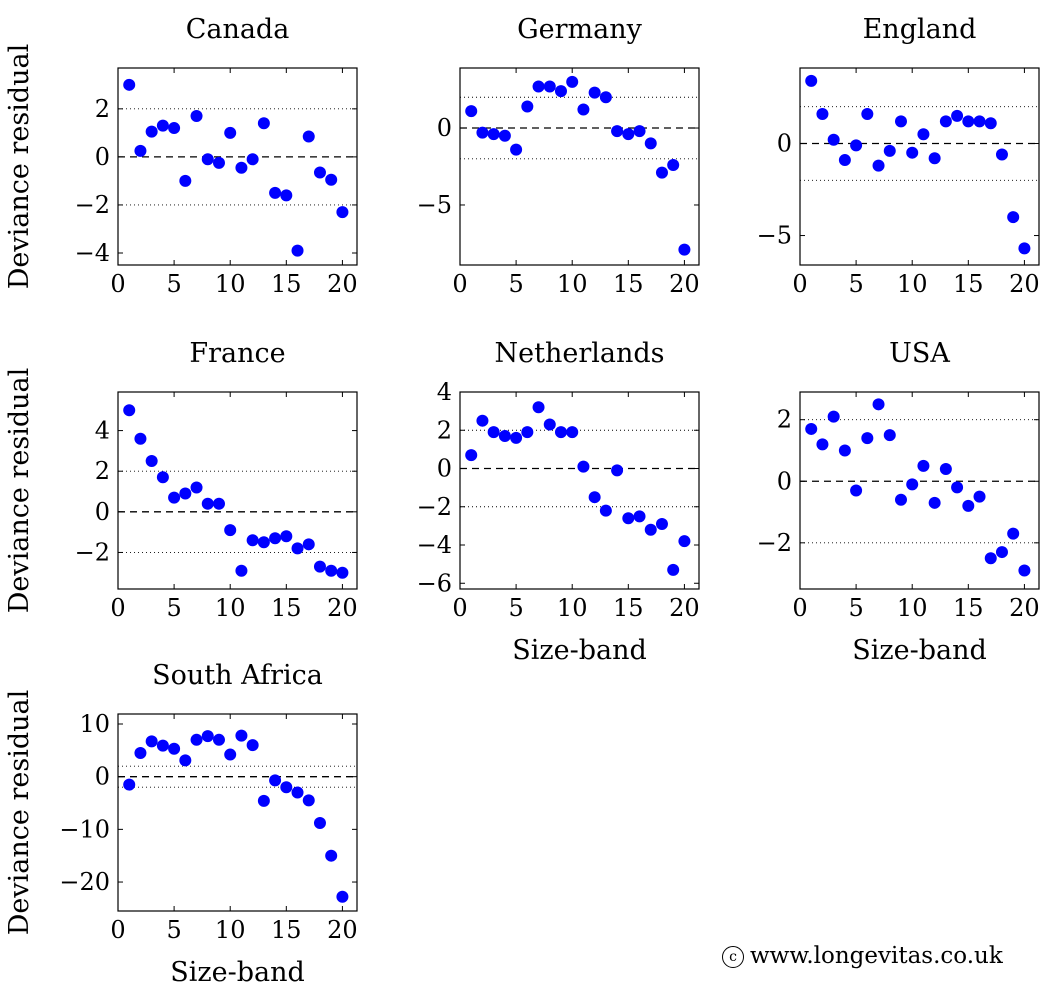 The height and width of the screenshot is (999, 1057). I want to click on copyright-notice: c www.longevitas.co.uk, so click(862, 956).